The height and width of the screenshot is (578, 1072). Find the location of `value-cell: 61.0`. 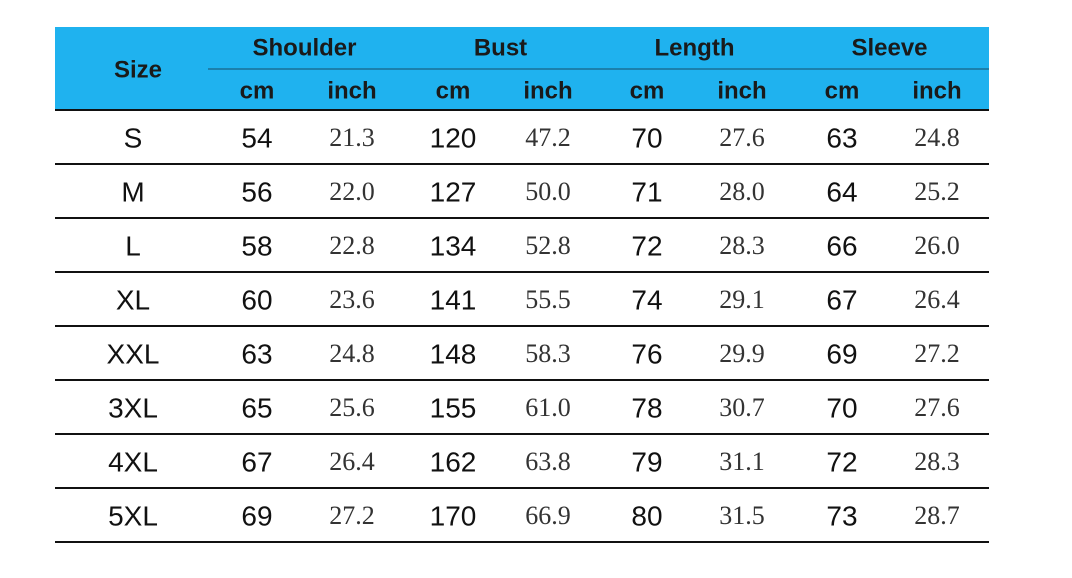

value-cell: 61.0 is located at coordinates (548, 407).